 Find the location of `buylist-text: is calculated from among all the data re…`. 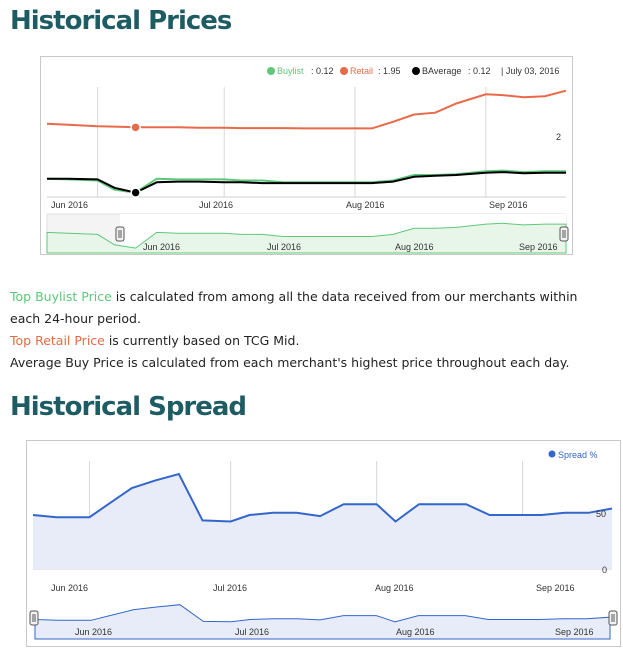

buylist-text: is calculated from among all the data re… is located at coordinates (294, 307).